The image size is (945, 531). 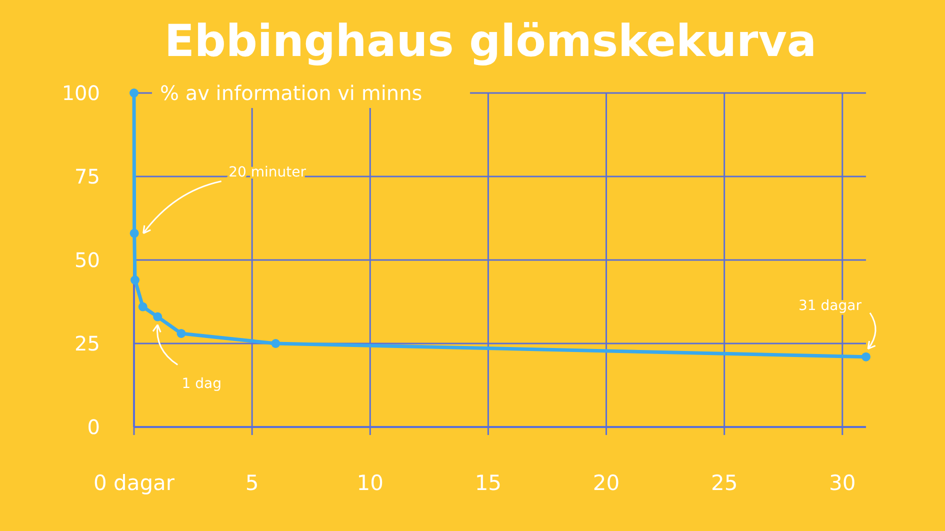 I want to click on y-tick-label: 75, so click(x=87, y=176).